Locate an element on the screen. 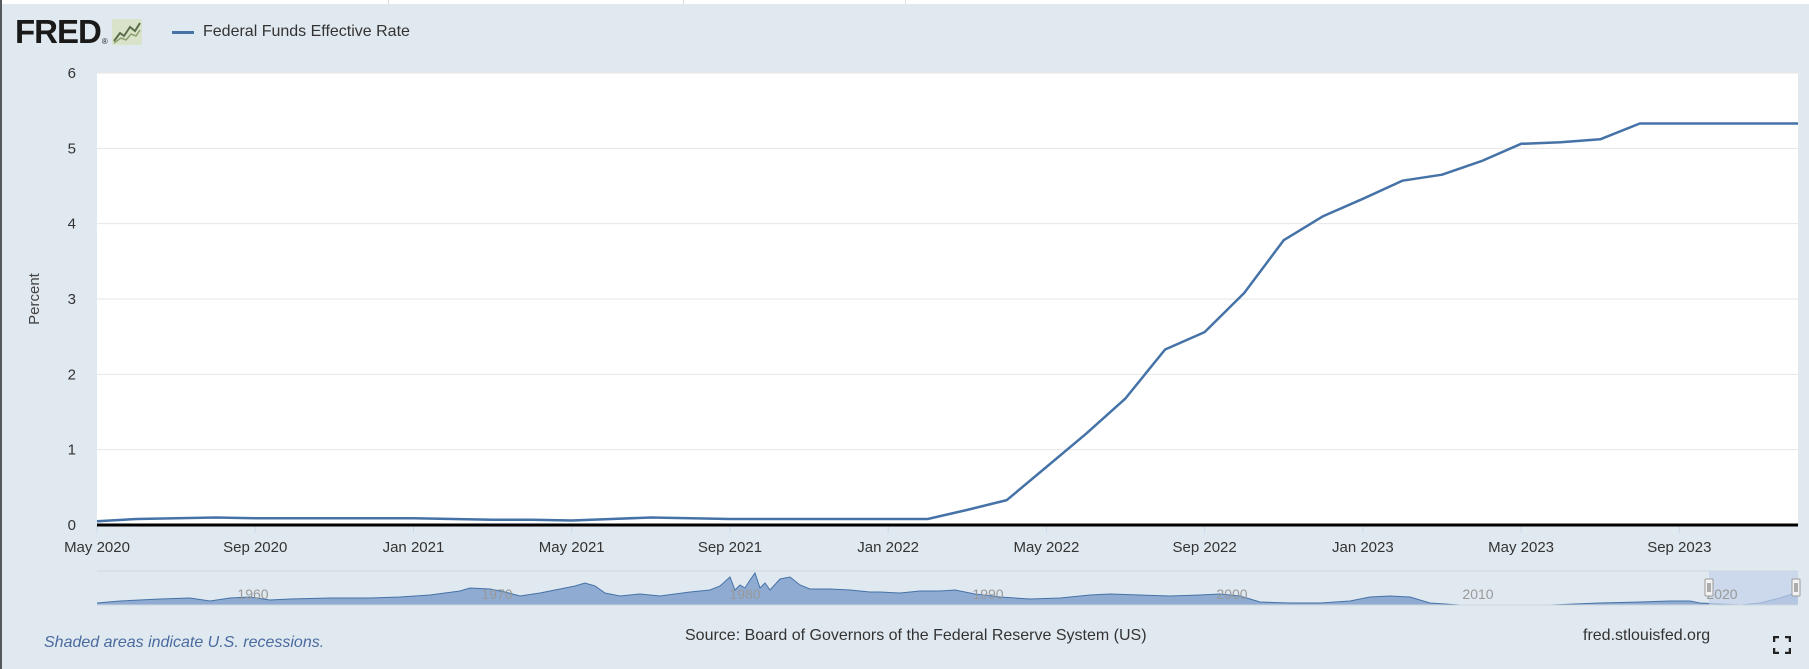 The image size is (1809, 669). y-tick-label: 0 is located at coordinates (72, 525).